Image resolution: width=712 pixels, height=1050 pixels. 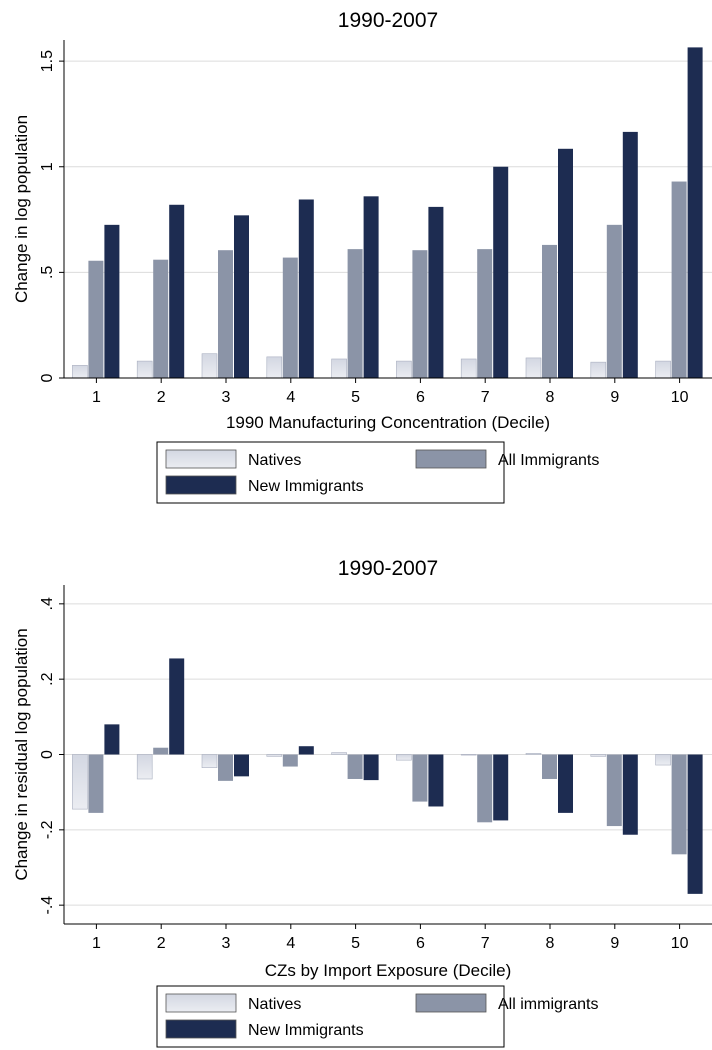 I want to click on y-tick-label: .2, so click(x=47, y=678).